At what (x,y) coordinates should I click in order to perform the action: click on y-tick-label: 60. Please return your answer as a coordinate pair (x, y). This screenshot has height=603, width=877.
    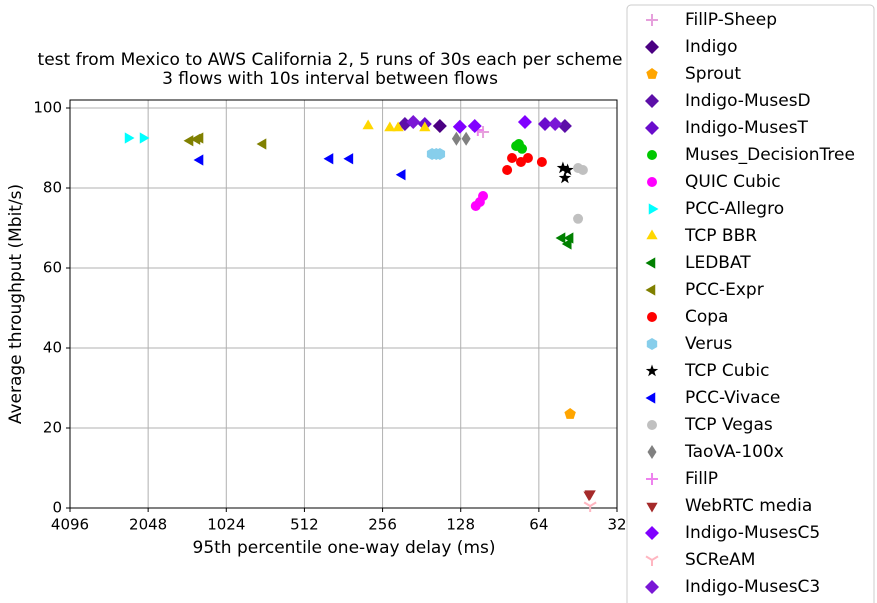
    Looking at the image, I should click on (52, 268).